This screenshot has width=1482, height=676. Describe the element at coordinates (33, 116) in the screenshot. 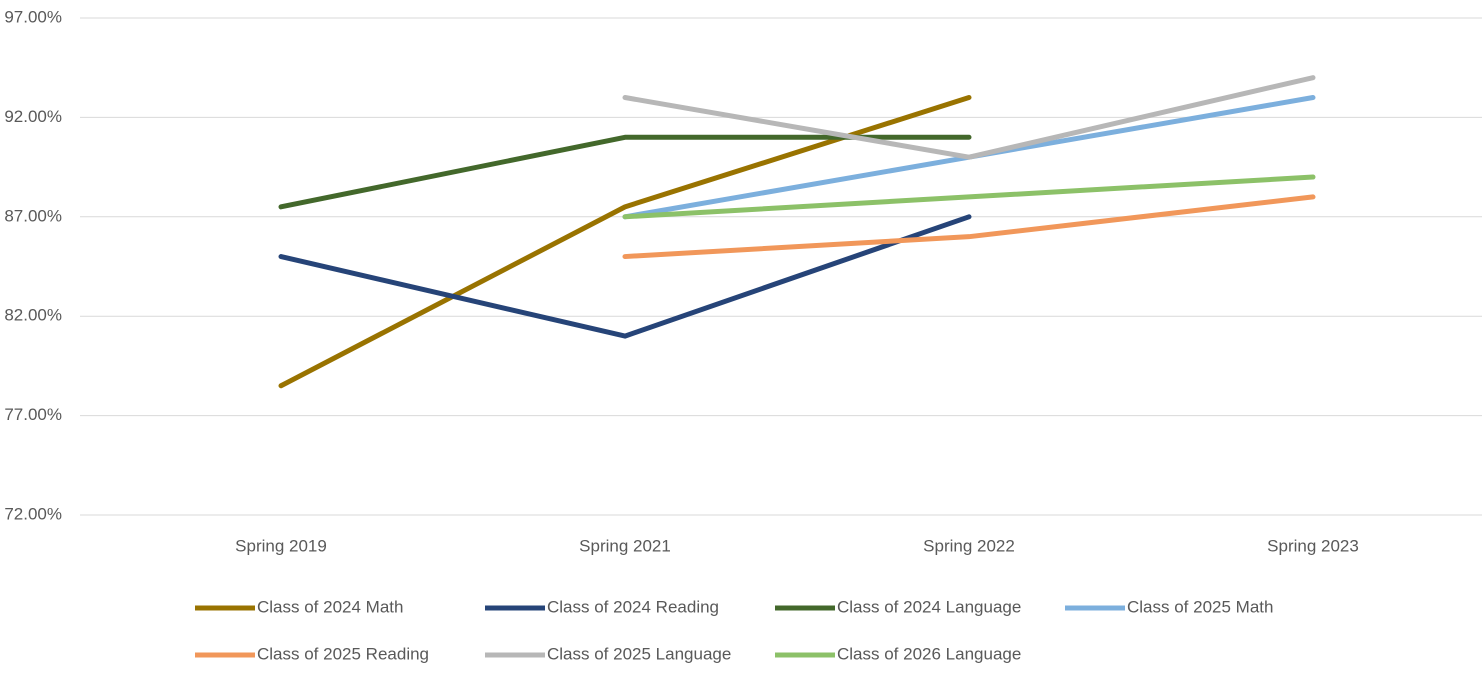

I see `y-tick-label: 92.00%` at that location.